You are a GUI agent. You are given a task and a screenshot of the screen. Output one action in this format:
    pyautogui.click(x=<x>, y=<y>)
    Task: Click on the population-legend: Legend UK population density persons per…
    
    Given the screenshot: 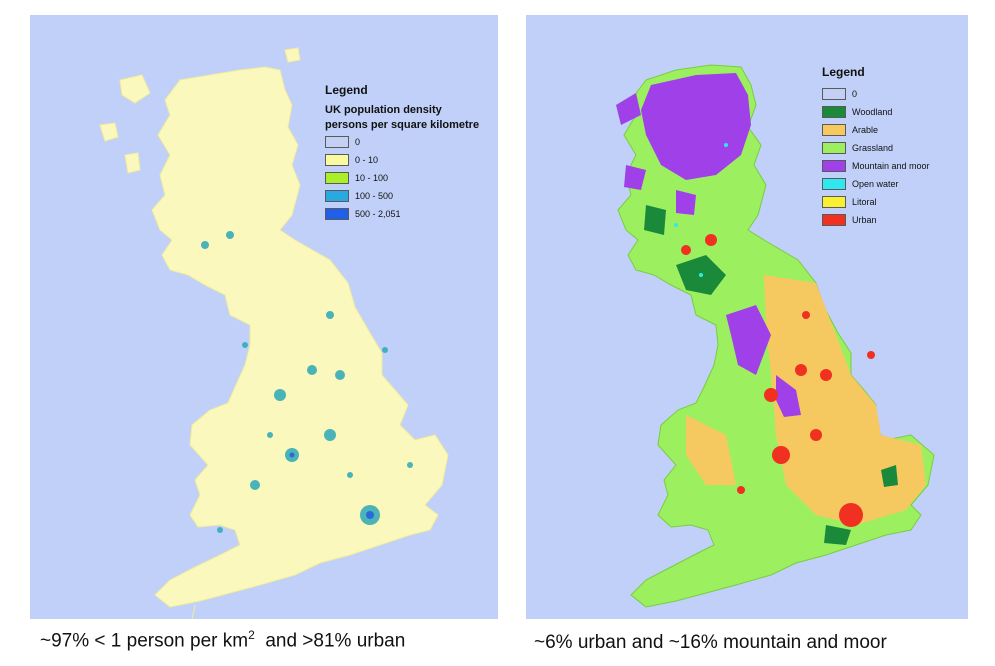 What is the action you would take?
    pyautogui.click(x=402, y=153)
    